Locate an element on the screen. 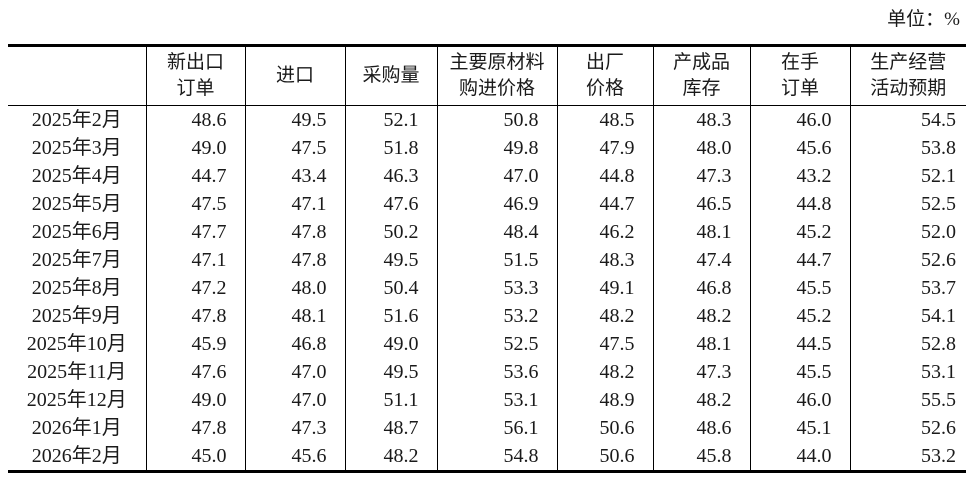  row-label: 2025年2月 is located at coordinates (76, 120).